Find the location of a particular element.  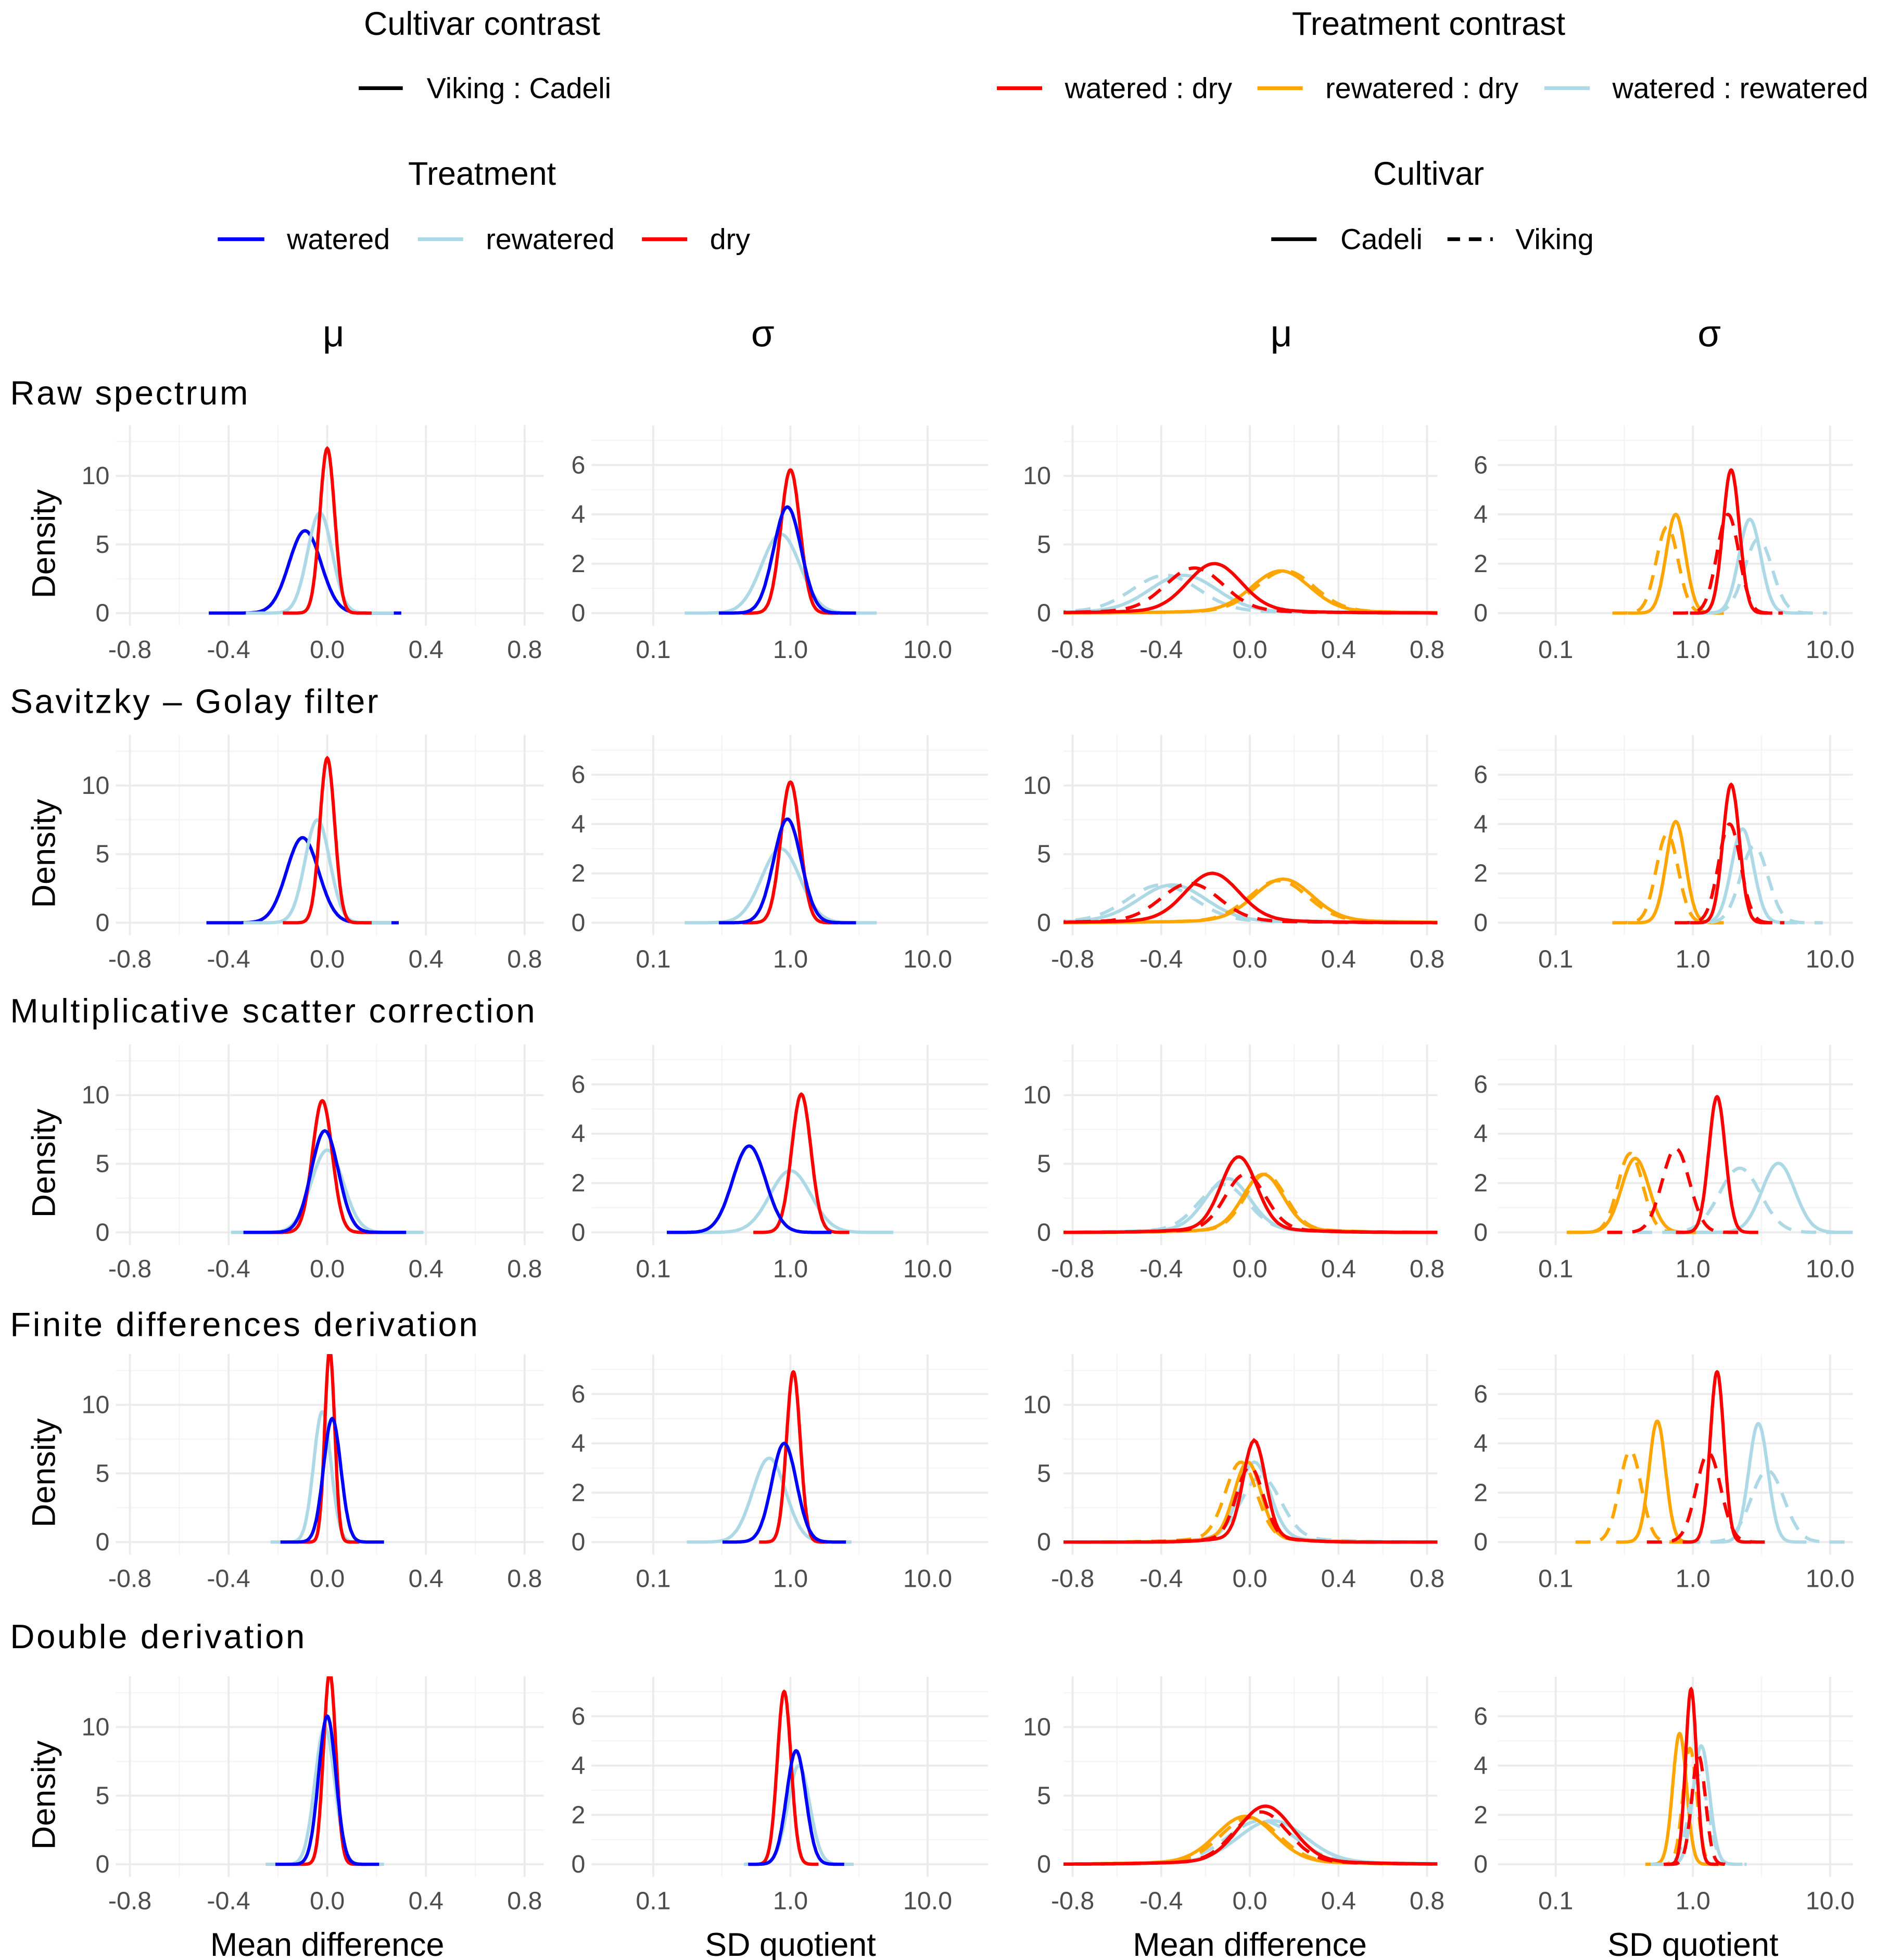

panel-r3-c1: 0 5 10 -0.8 -0.4 0.0 0.4 0.8 is located at coordinates (313, 1163).